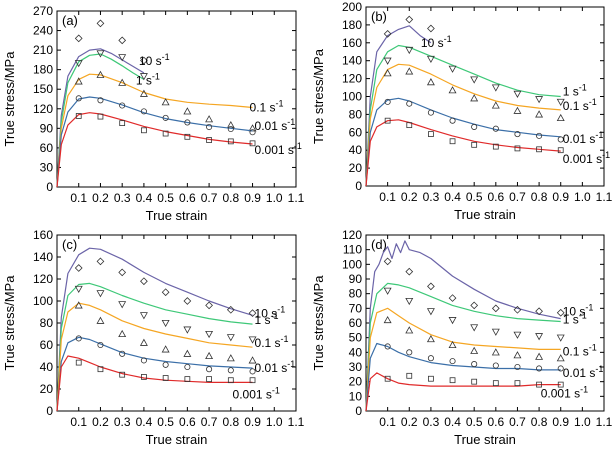 The width and height of the screenshot is (613, 451). Describe the element at coordinates (150, 61) in the screenshot. I see `strain-rate-value: 10 s` at that location.